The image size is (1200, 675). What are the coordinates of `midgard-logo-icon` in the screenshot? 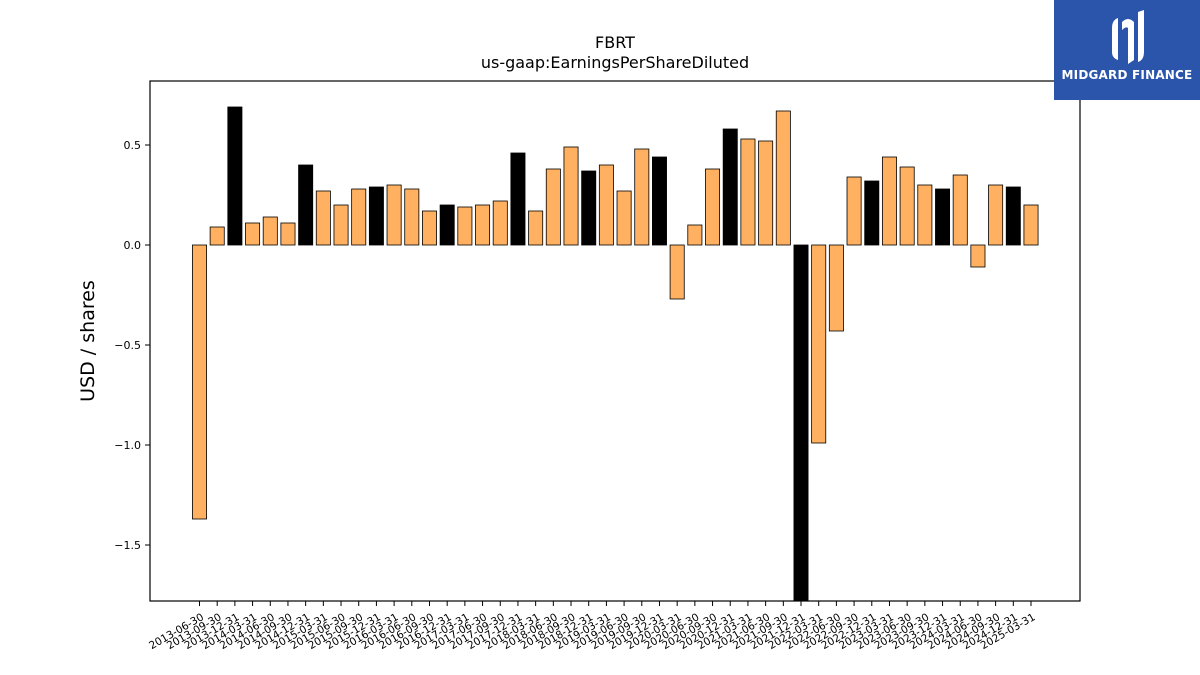 It's located at (1128, 37).